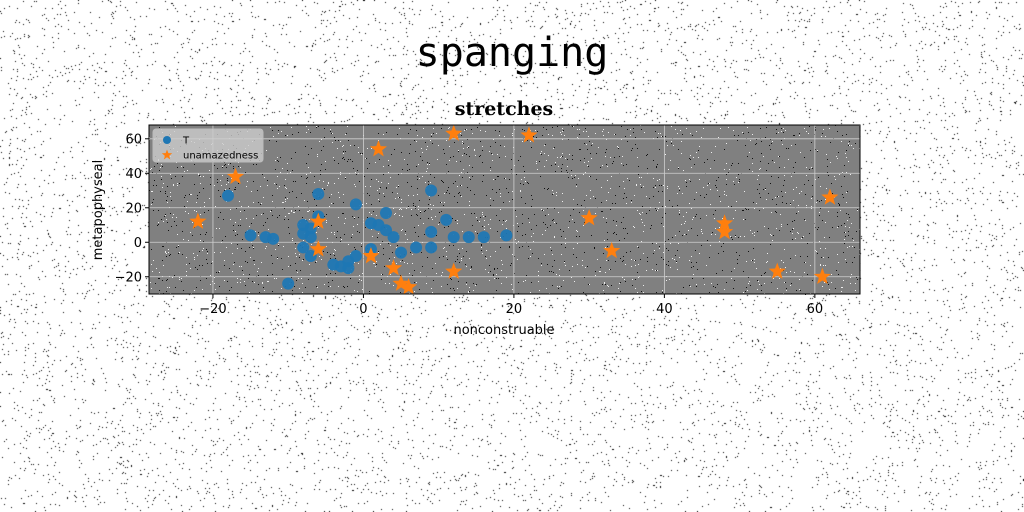 The height and width of the screenshot is (512, 1024). I want to click on legend-entry-label: T, so click(186, 141).